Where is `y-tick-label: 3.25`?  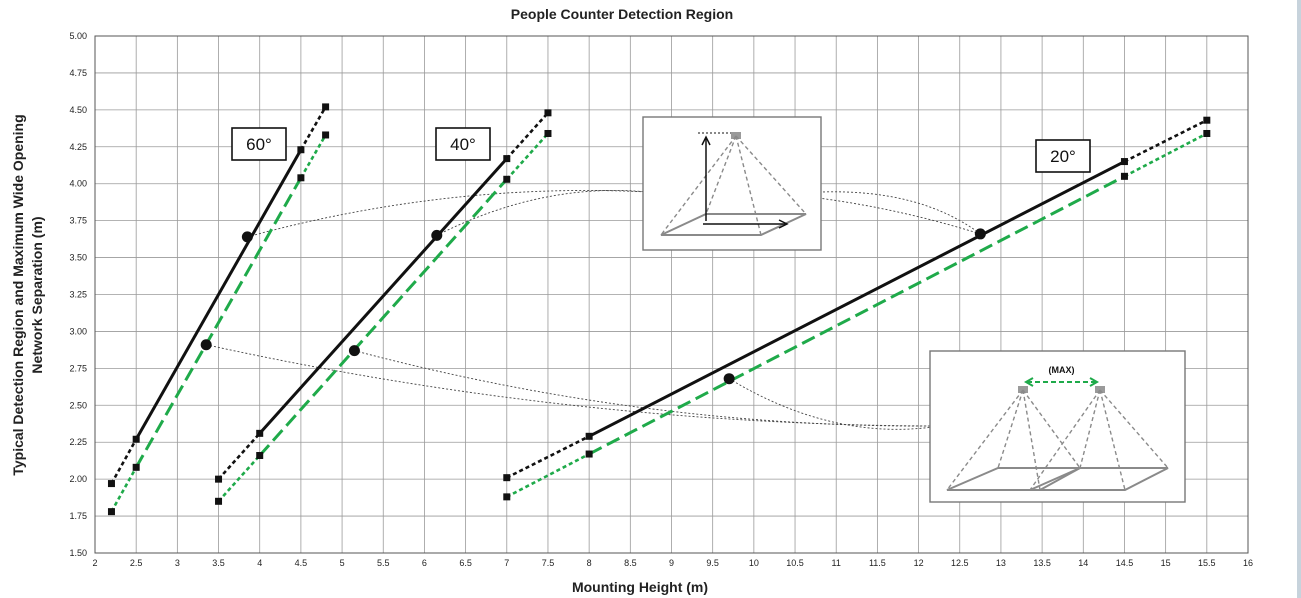
y-tick-label: 3.25 is located at coordinates (78, 295).